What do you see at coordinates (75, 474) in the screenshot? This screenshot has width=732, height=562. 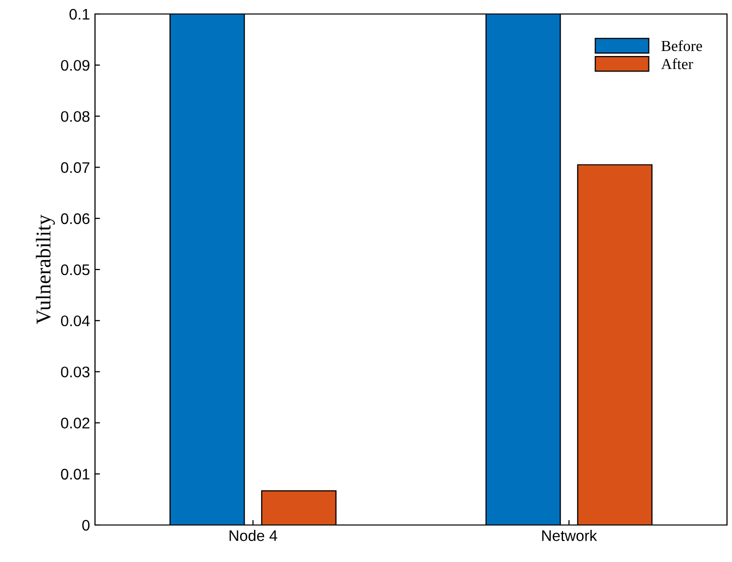 I see `y-tick-label: 0.01` at bounding box center [75, 474].